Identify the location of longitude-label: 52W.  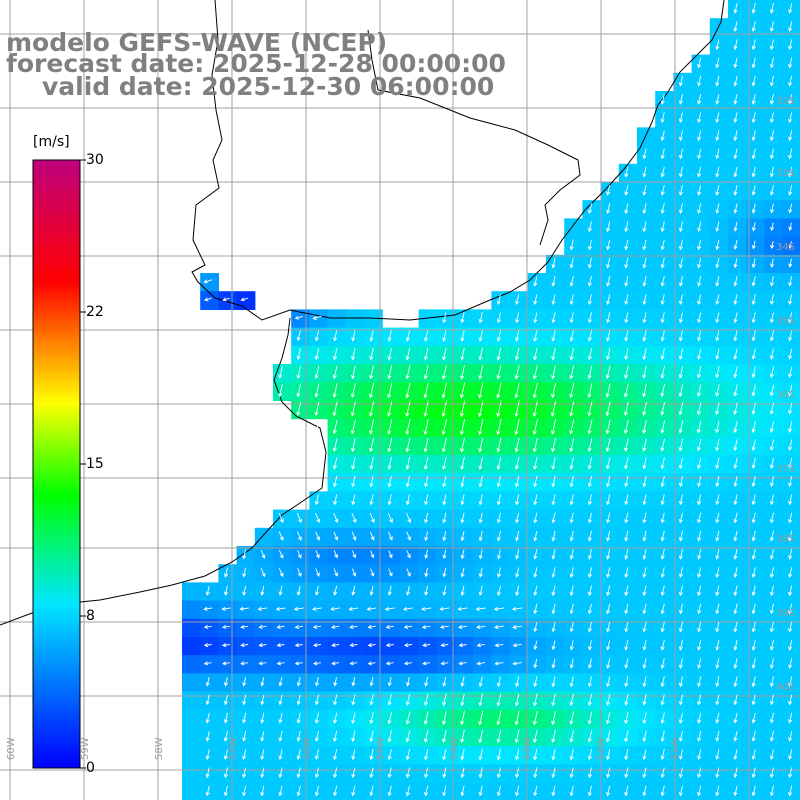
(601, 748).